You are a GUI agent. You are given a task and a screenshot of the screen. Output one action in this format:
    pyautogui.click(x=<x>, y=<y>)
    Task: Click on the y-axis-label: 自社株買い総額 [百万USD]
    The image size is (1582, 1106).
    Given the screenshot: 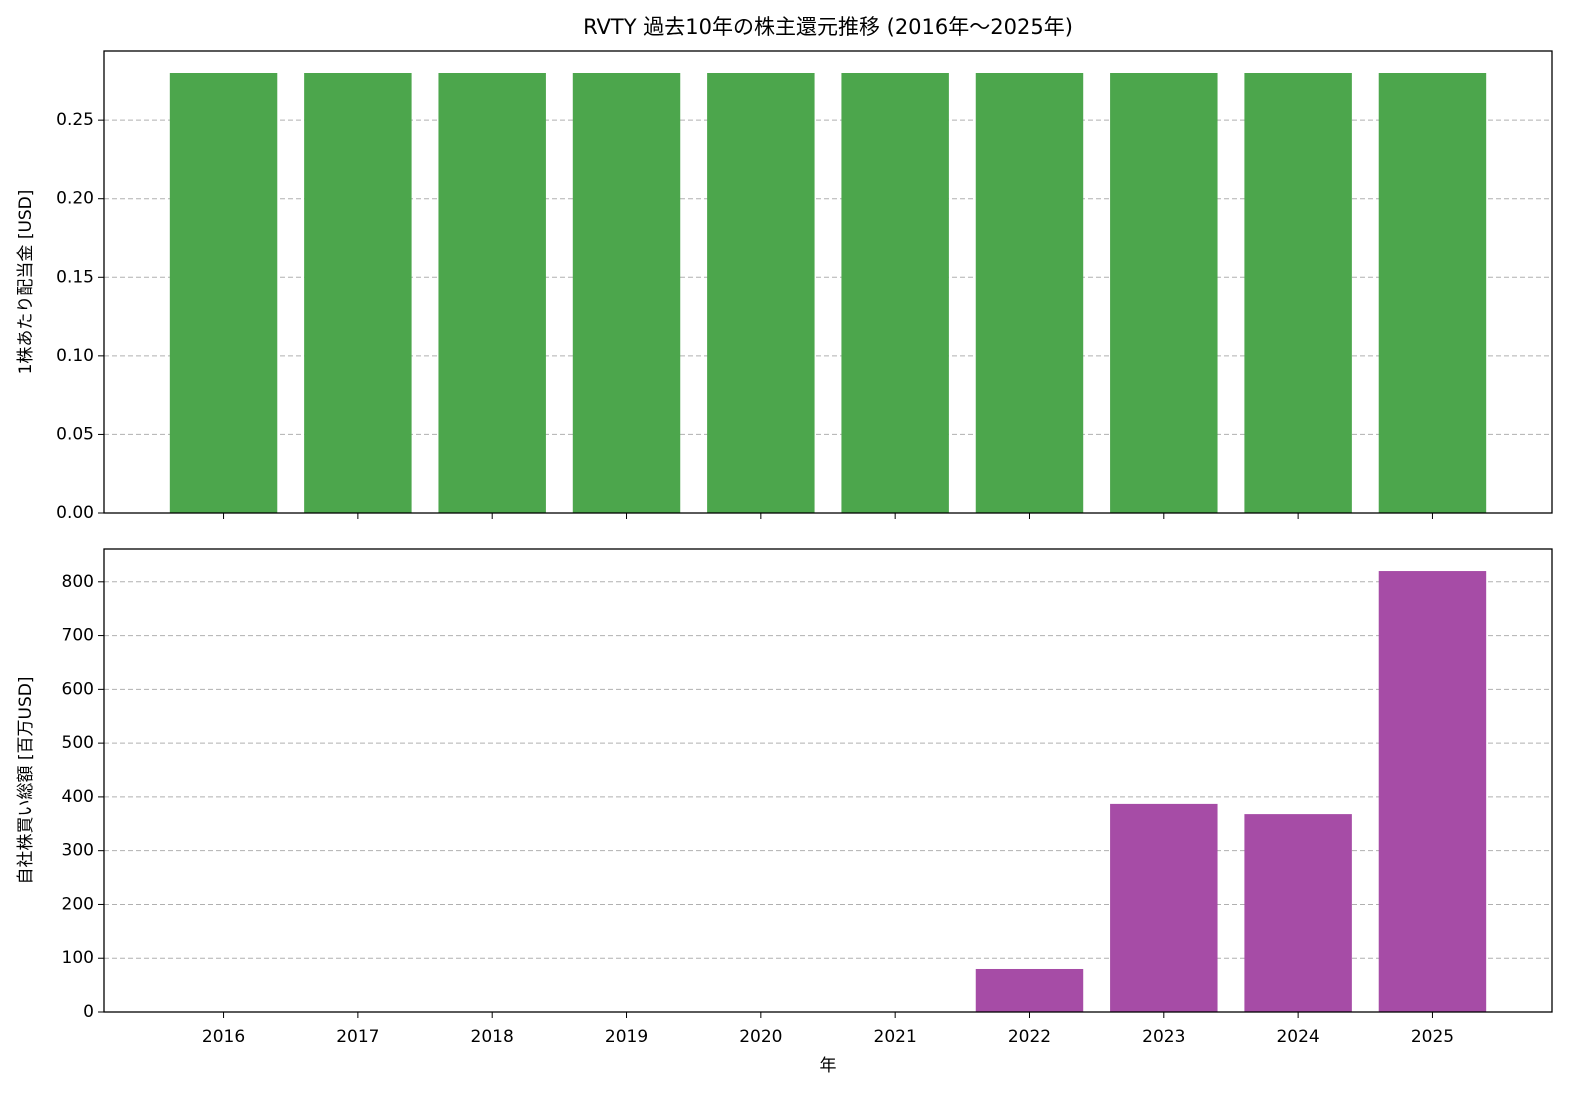 What is the action you would take?
    pyautogui.click(x=26, y=781)
    